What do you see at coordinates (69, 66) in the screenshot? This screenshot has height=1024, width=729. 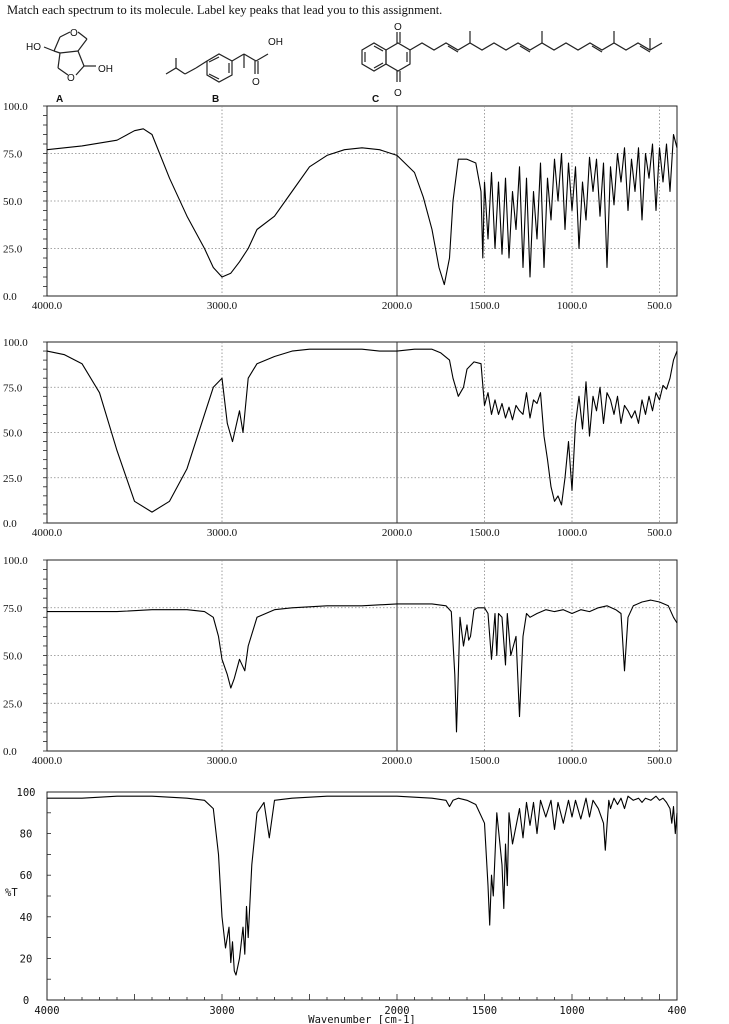 I see `molecule-a: HO O O OH A` at bounding box center [69, 66].